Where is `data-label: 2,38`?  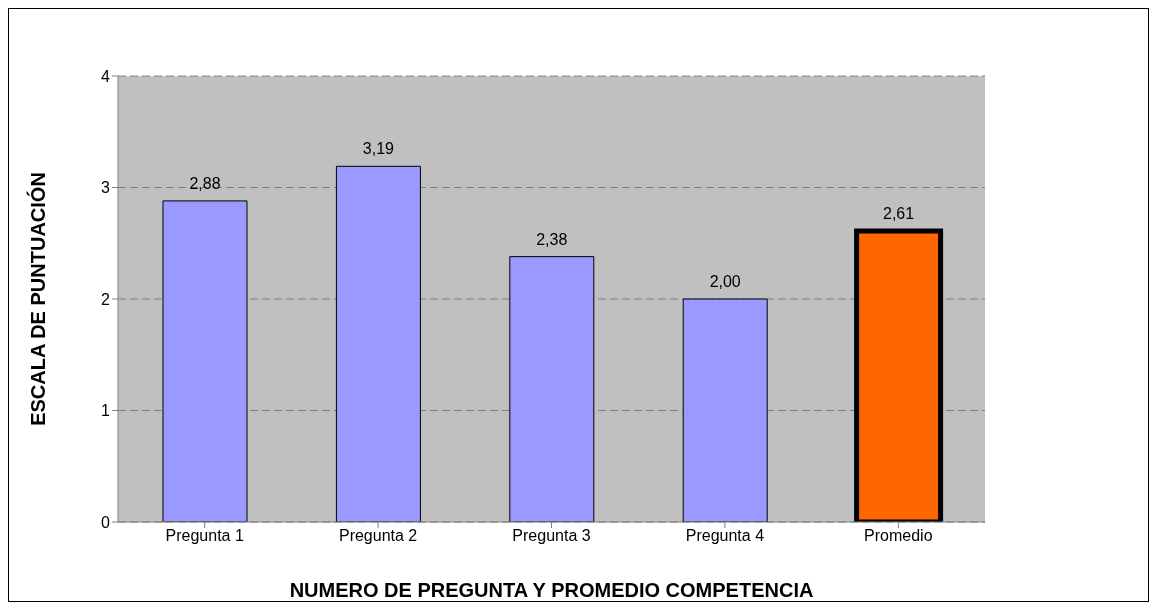
data-label: 2,38 is located at coordinates (552, 239).